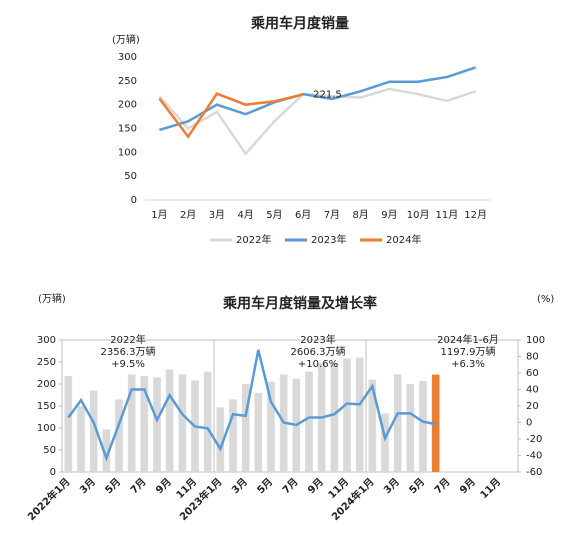 The width and height of the screenshot is (578, 557). What do you see at coordinates (532, 373) in the screenshot?
I see `y2-tick-label: 60` at bounding box center [532, 373].